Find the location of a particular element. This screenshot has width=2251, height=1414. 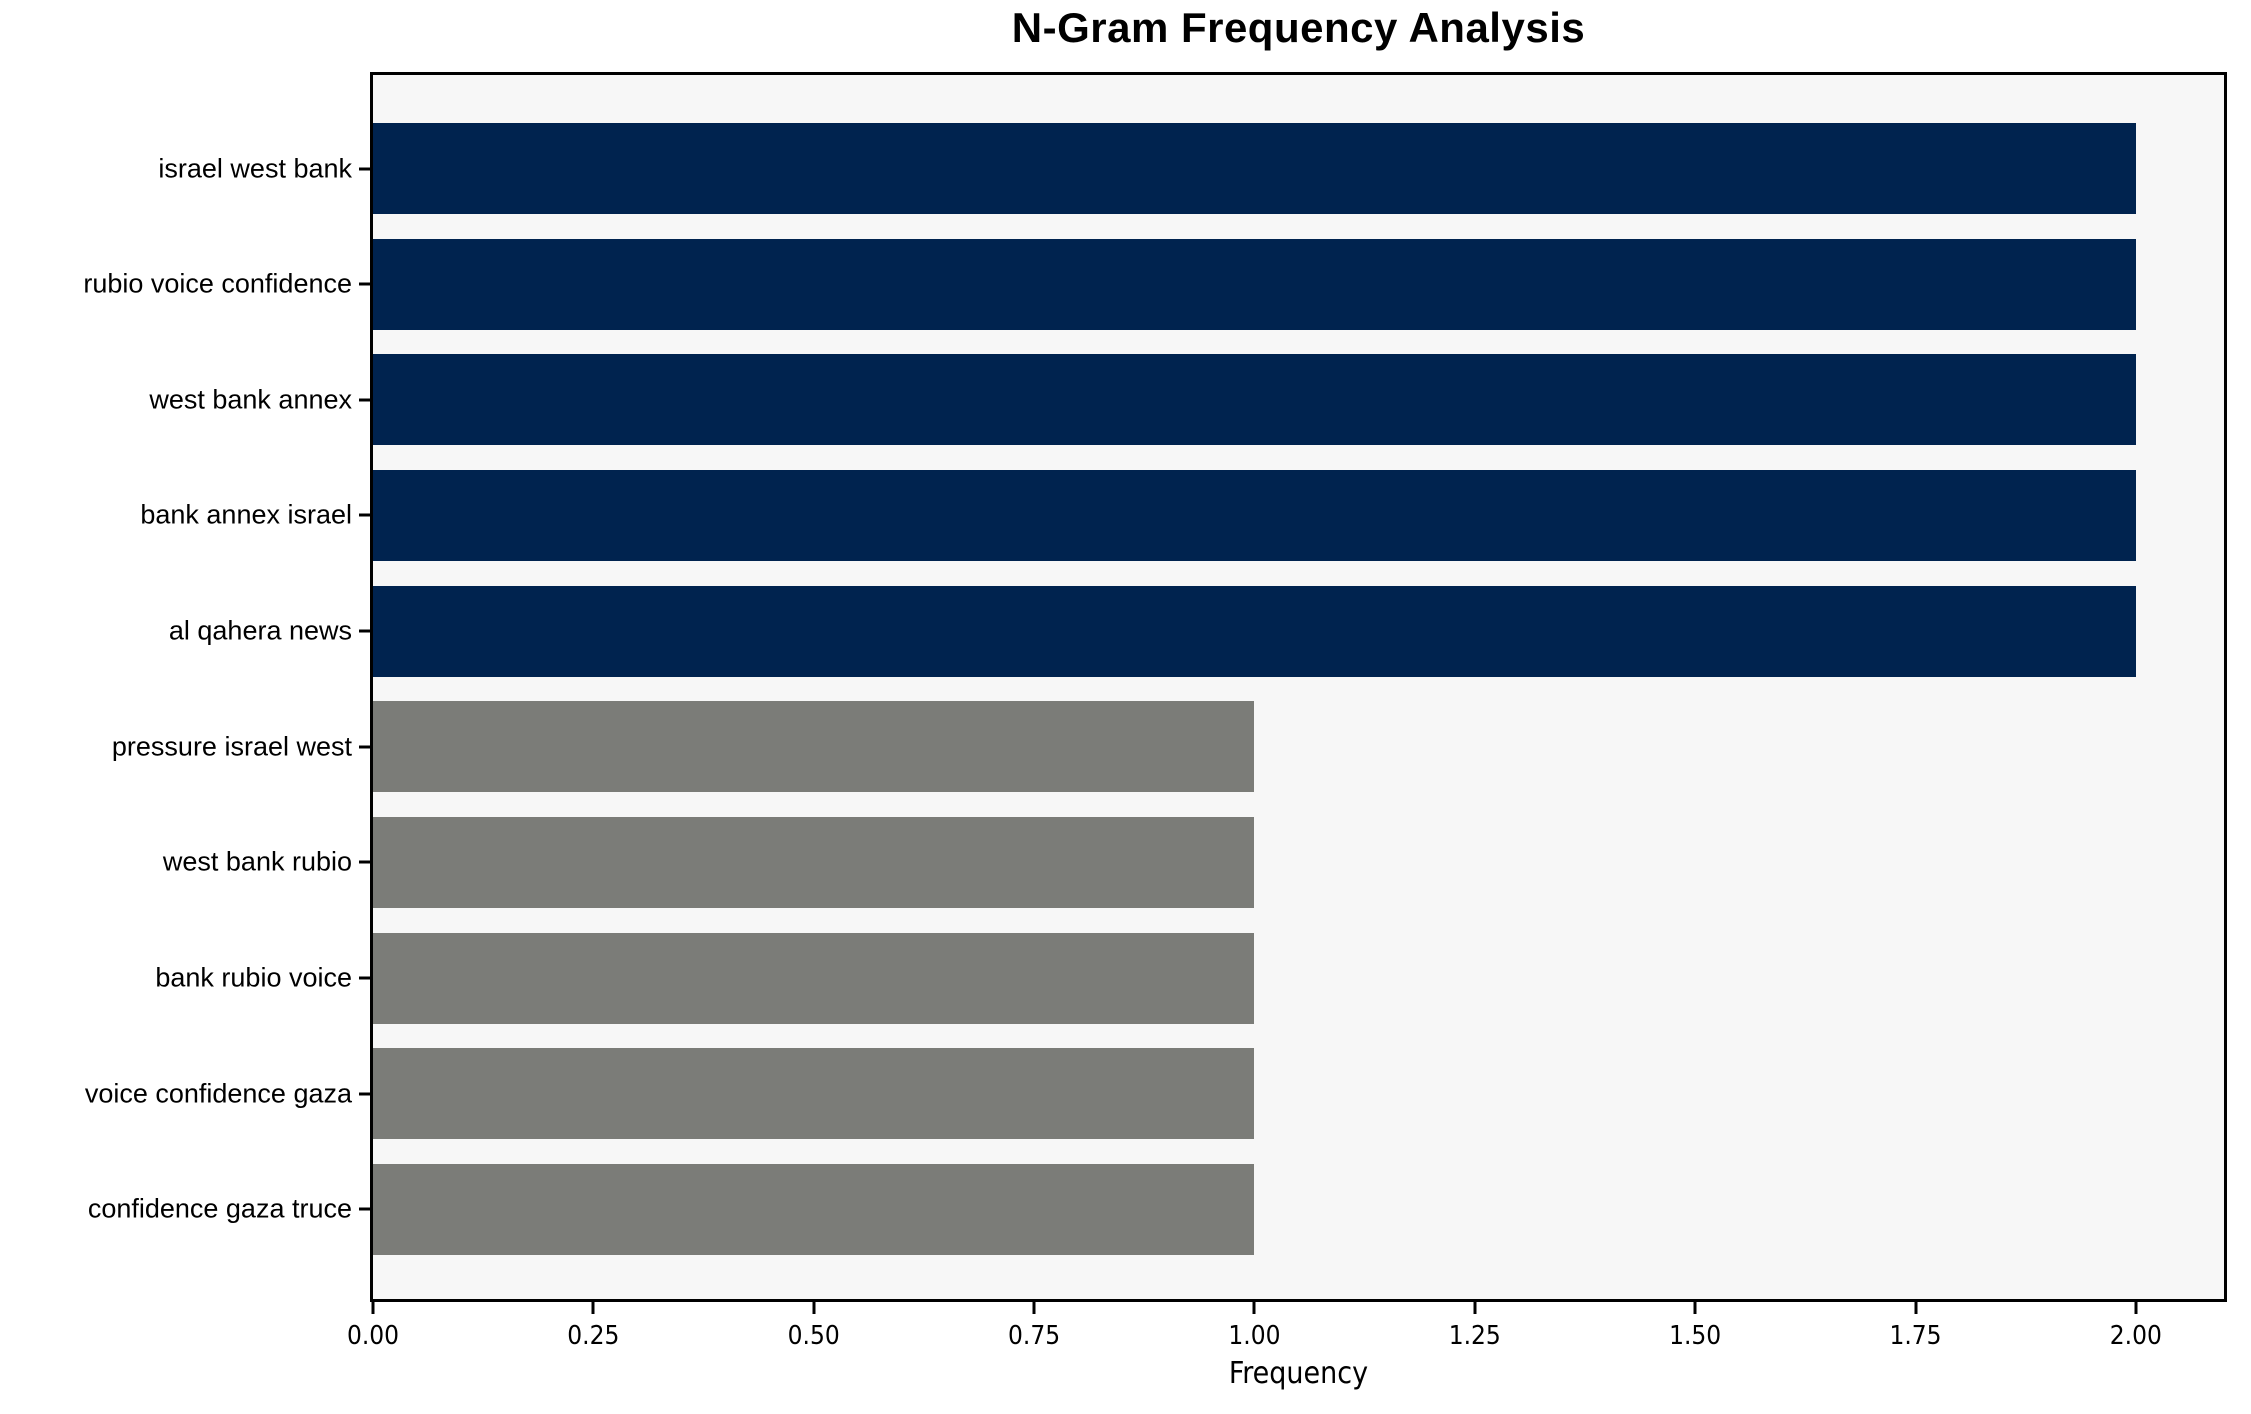

x-tick-label: 1.50 is located at coordinates (1695, 1336).